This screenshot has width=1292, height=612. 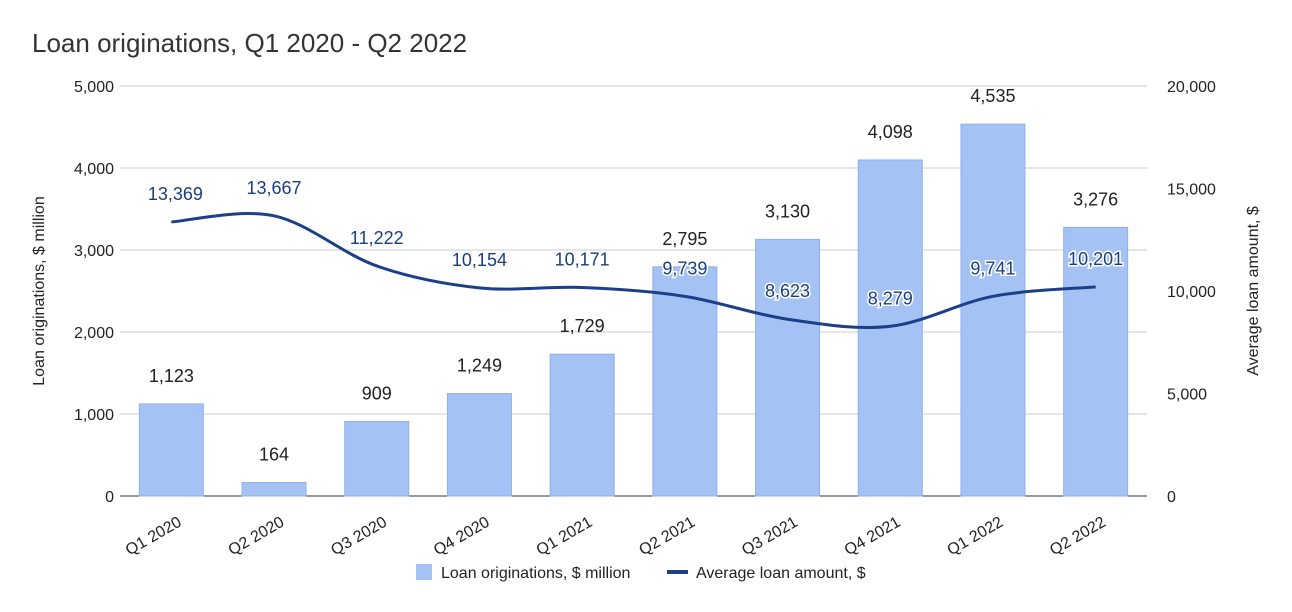 What do you see at coordinates (377, 238) in the screenshot?
I see `line-value-label: 11,222` at bounding box center [377, 238].